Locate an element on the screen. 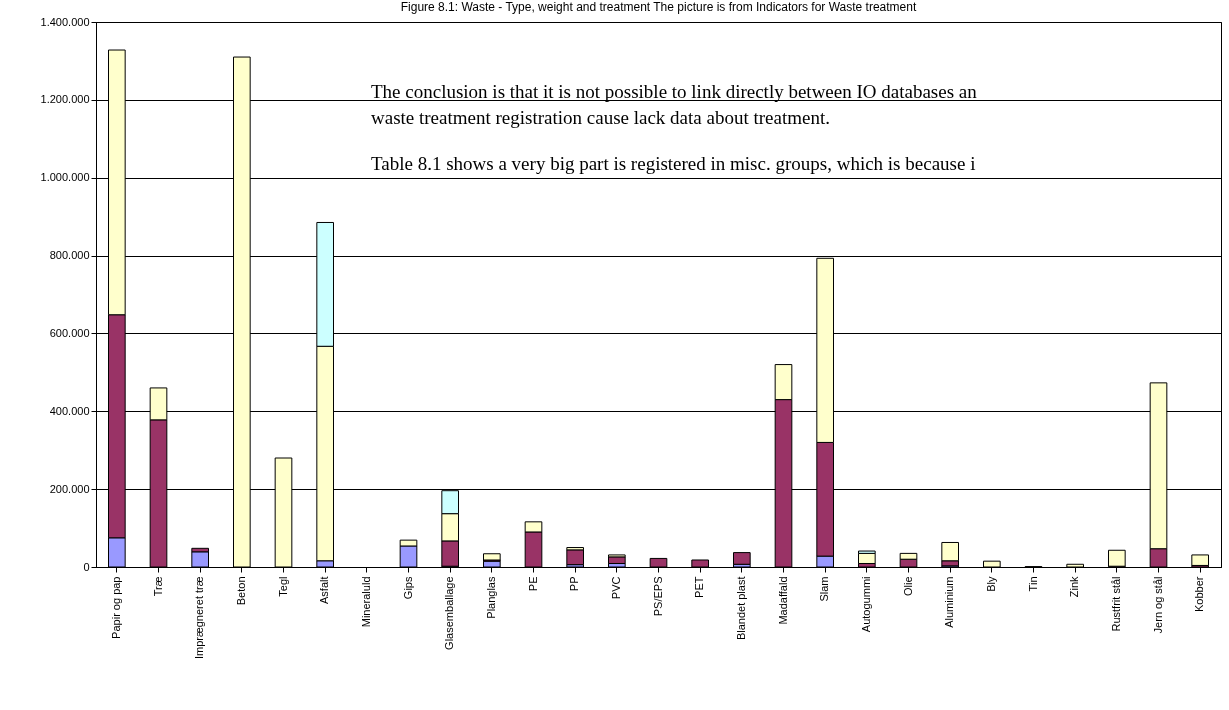  y-tick-label: 1.400.000 is located at coordinates (65, 21).